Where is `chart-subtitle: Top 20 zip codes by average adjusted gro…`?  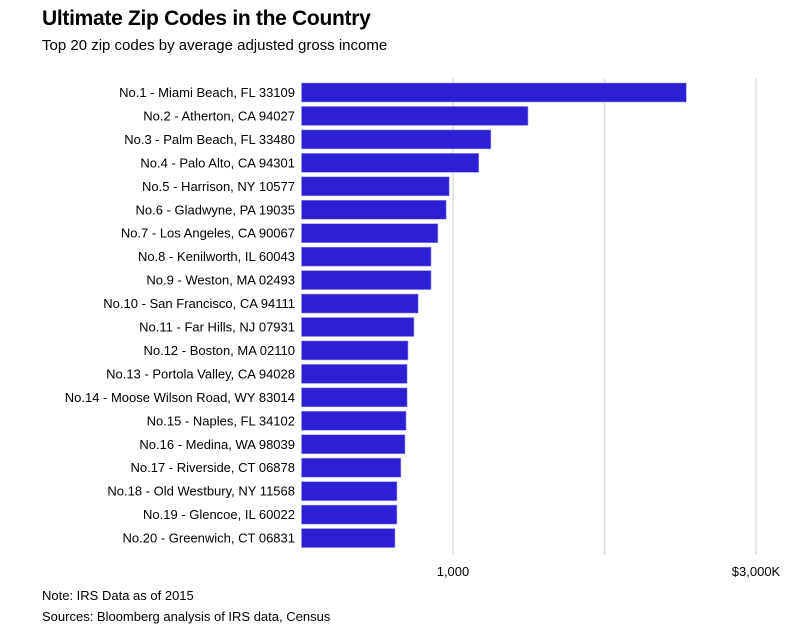 chart-subtitle: Top 20 zip codes by average adjusted gro… is located at coordinates (215, 45).